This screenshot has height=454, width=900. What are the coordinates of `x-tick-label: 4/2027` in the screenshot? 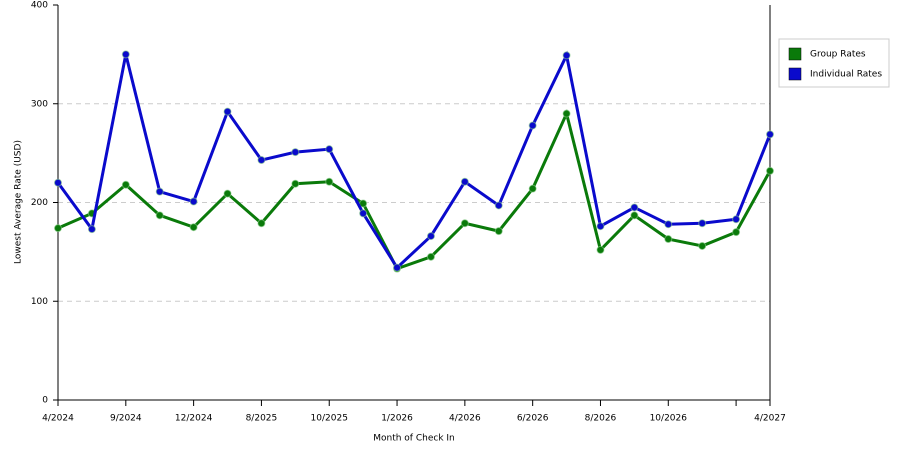 It's located at (770, 419).